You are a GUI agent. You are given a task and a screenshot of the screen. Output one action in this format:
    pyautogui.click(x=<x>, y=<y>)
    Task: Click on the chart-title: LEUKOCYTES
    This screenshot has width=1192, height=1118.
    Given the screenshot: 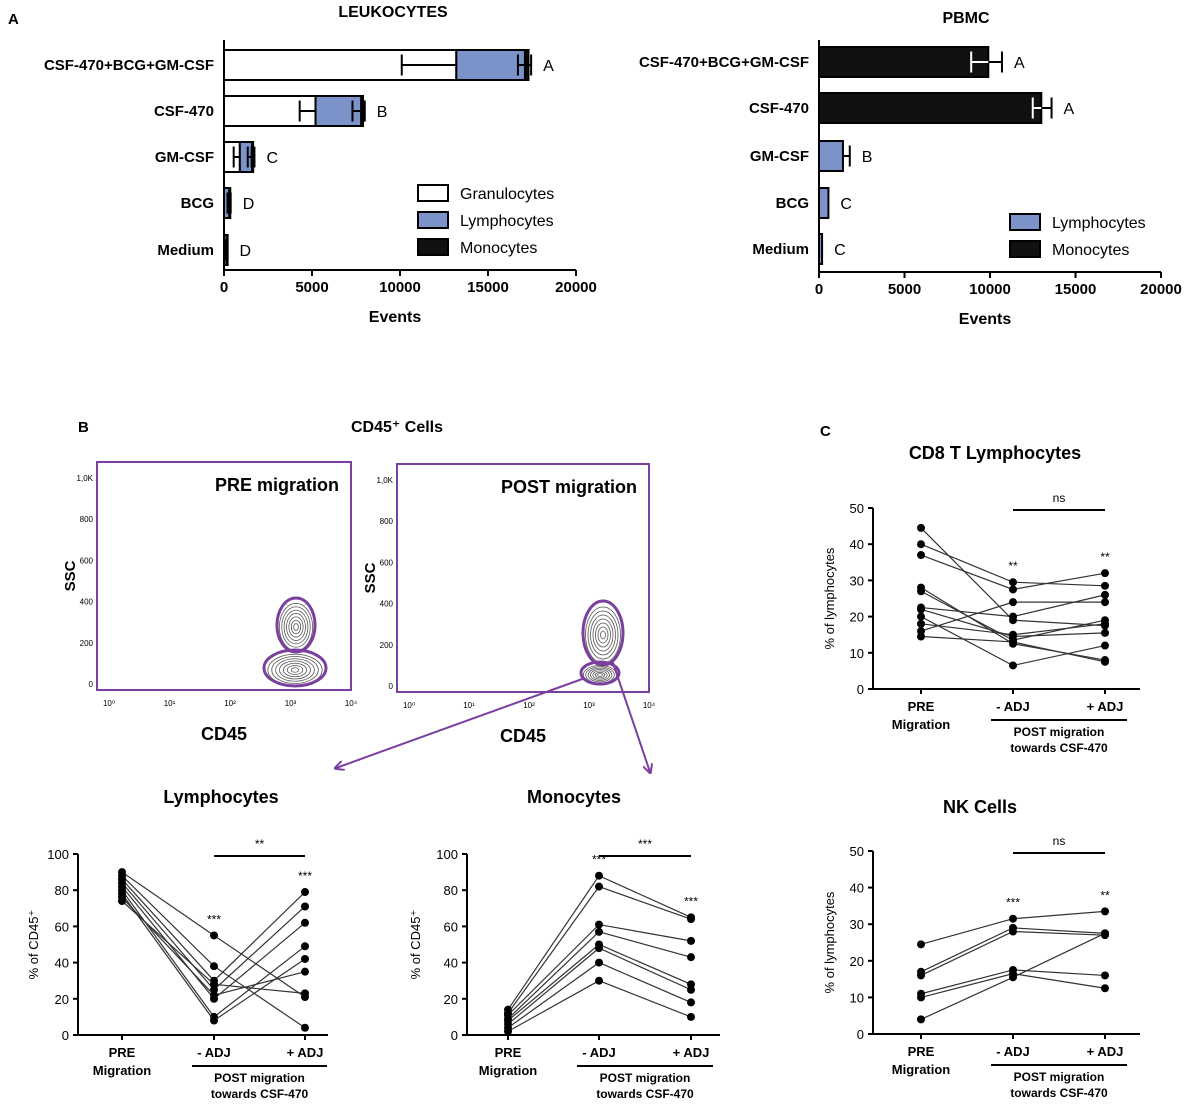 What is the action you would take?
    pyautogui.click(x=393, y=12)
    